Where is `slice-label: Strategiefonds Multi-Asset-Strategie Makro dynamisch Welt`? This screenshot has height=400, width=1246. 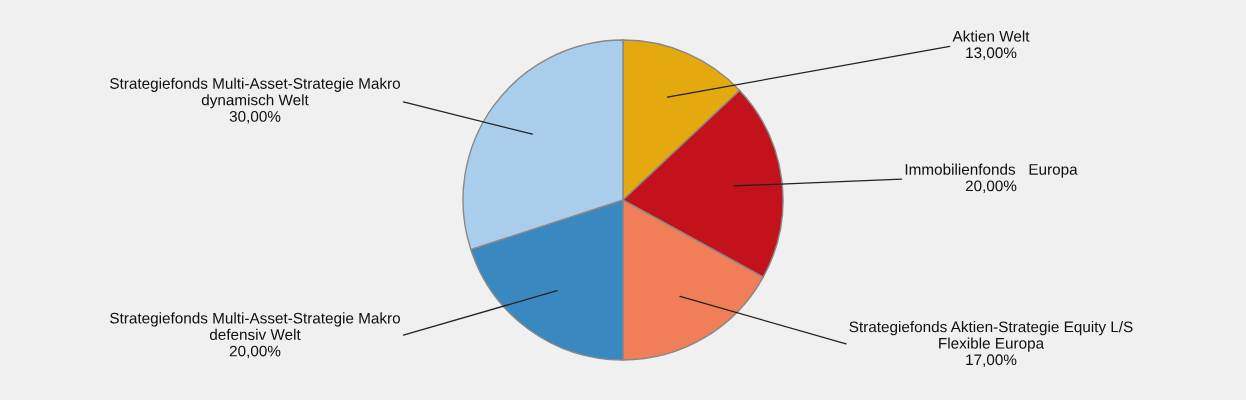
slice-label: Strategiefonds Multi-Asset-Strategie Makro dynamisch Welt is located at coordinates (255, 93).